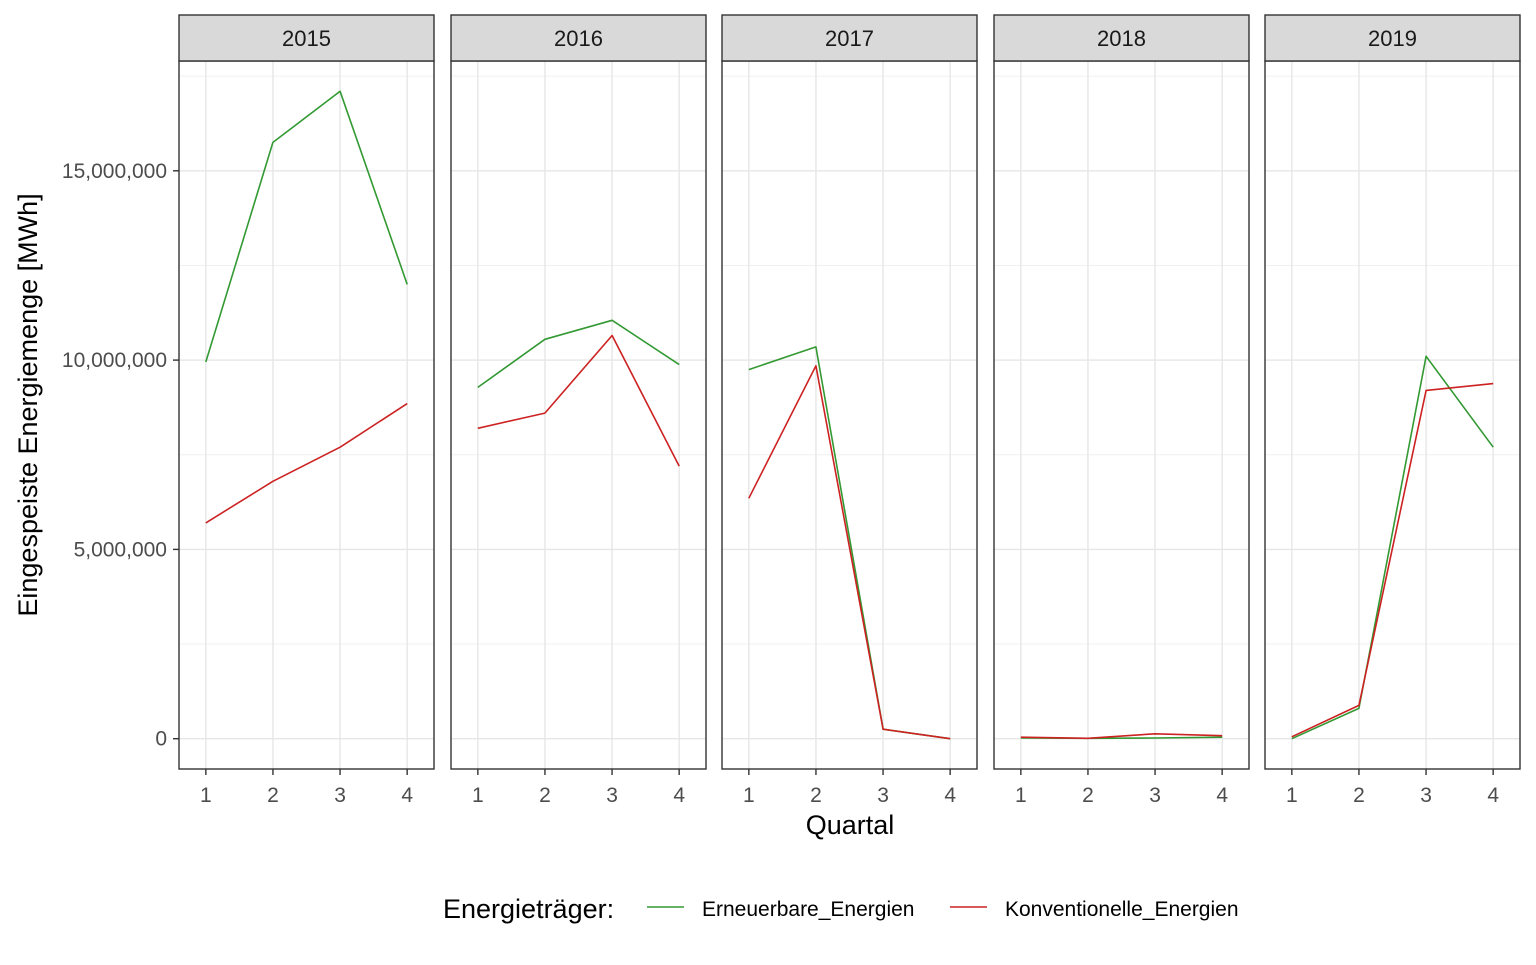 The width and height of the screenshot is (1536, 965). I want to click on series-line-Konventionelle_Energien-2019, so click(1392, 560).